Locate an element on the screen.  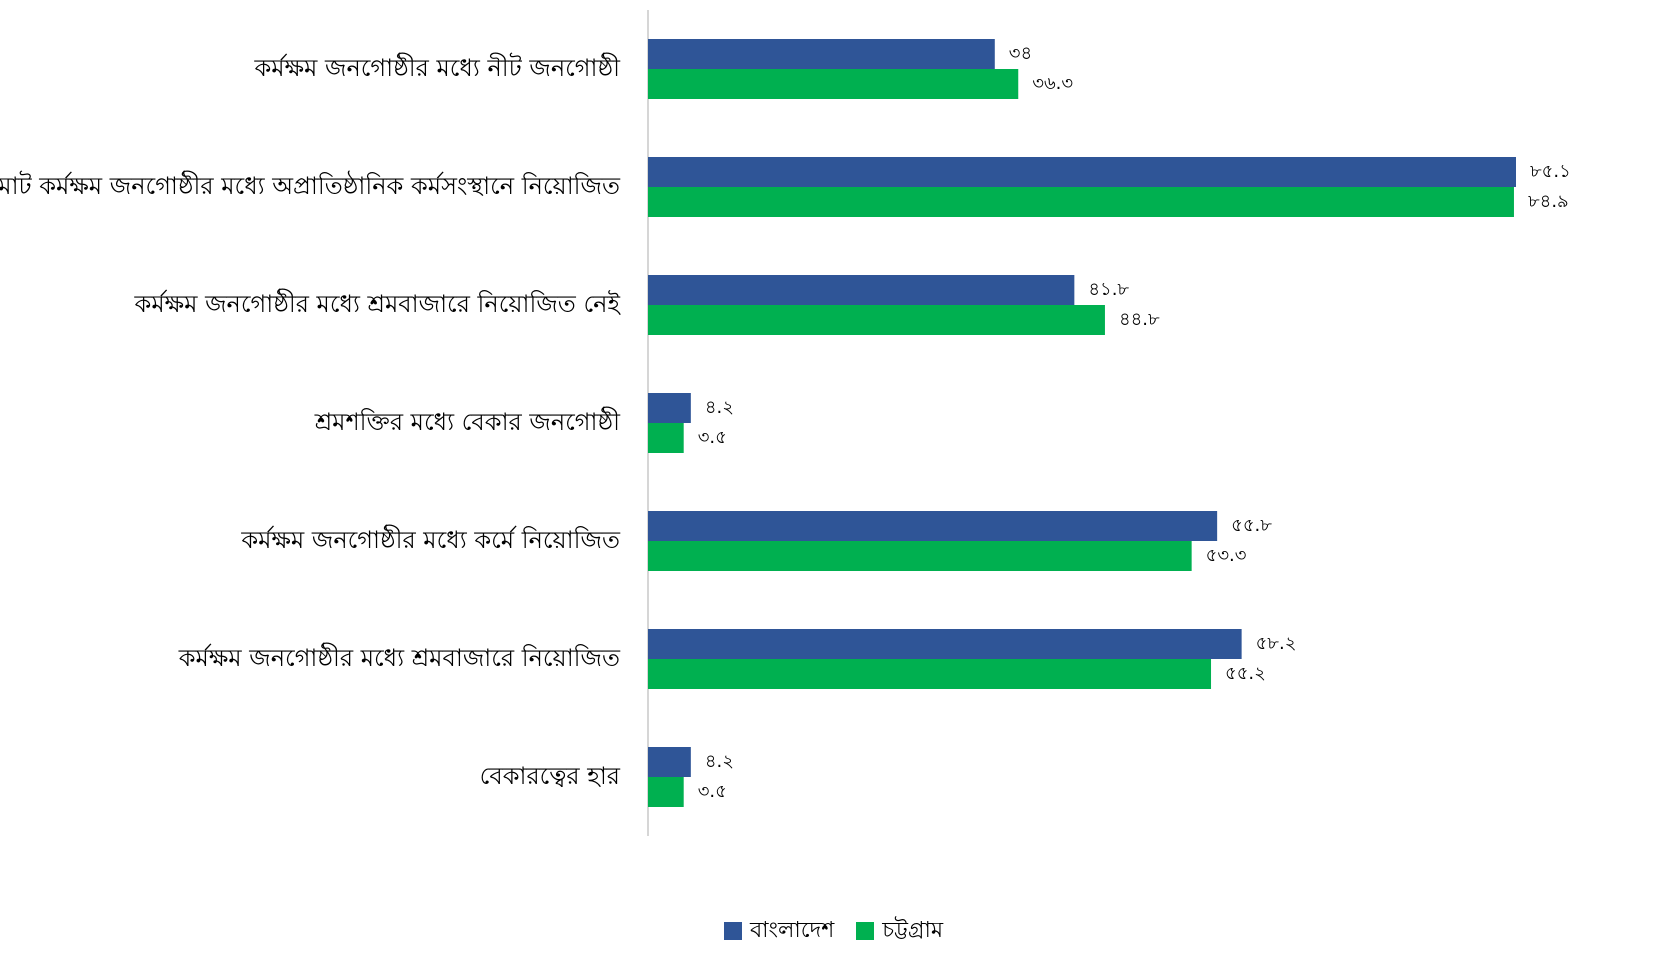
legend: বাংলাদেশ চট্টগ্রাম is located at coordinates (833, 931).